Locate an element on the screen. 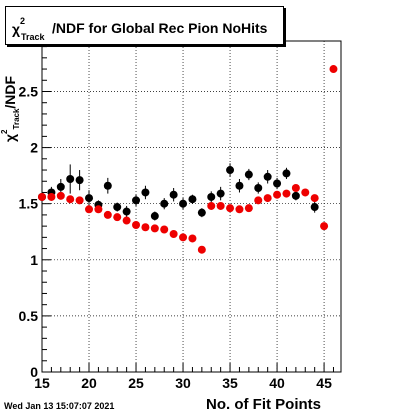  ylabel-sup: 2 is located at coordinates (4, 131).